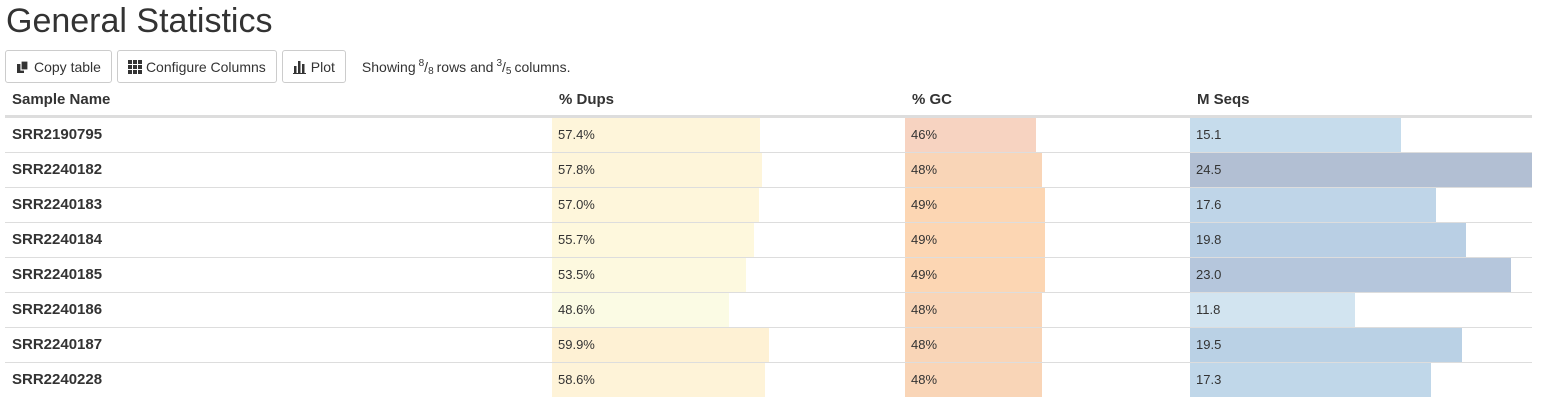  Describe the element at coordinates (1047, 133) in the screenshot. I see `gc-cell: 46%` at that location.